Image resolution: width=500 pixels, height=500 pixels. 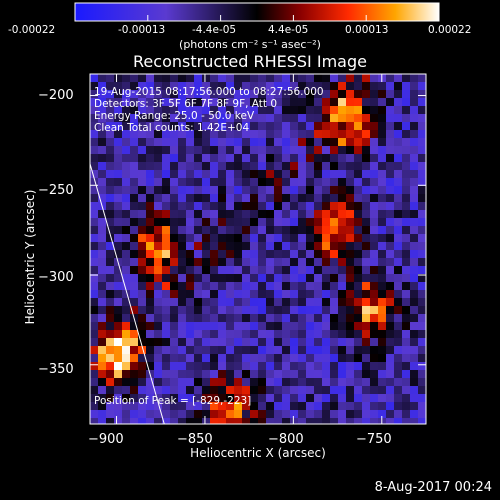 I want to click on y-tick-label: −250, so click(x=56, y=190).